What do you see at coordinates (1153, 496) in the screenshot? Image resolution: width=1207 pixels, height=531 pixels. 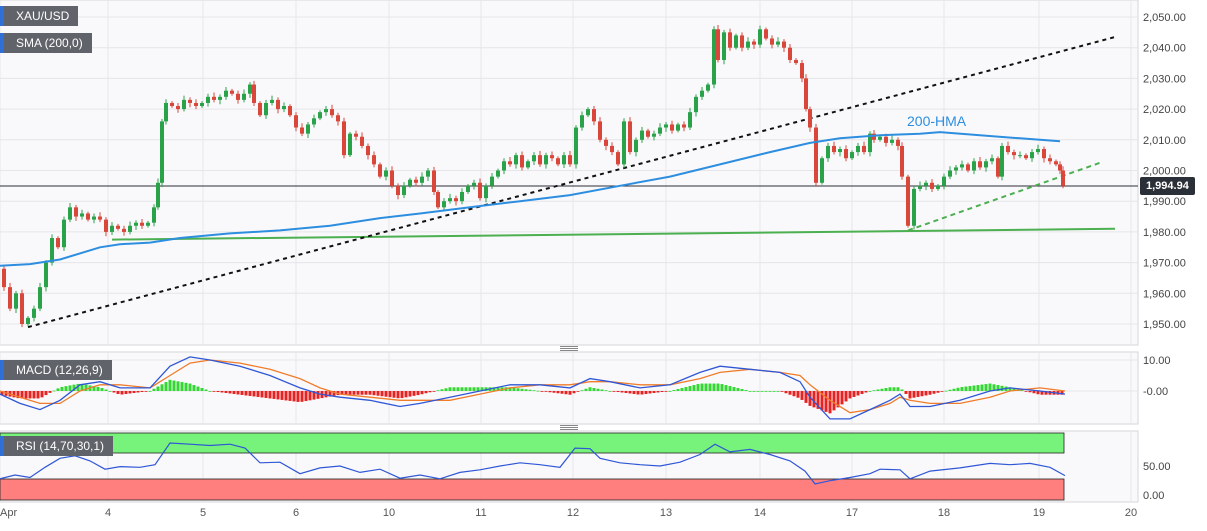 I see `rsi-tick-label: 0.00` at bounding box center [1153, 496].